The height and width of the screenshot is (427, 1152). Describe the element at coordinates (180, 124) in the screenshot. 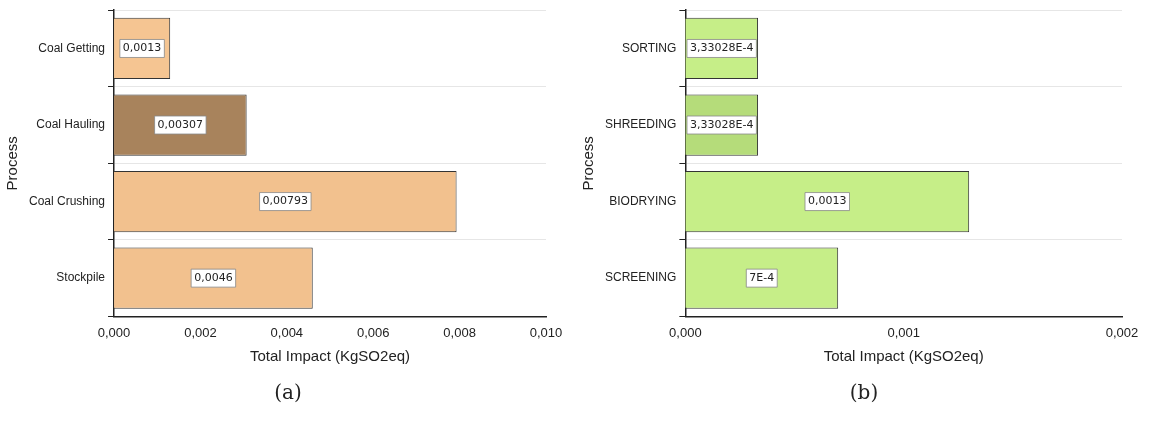

I see `data-label: 0,00307` at that location.